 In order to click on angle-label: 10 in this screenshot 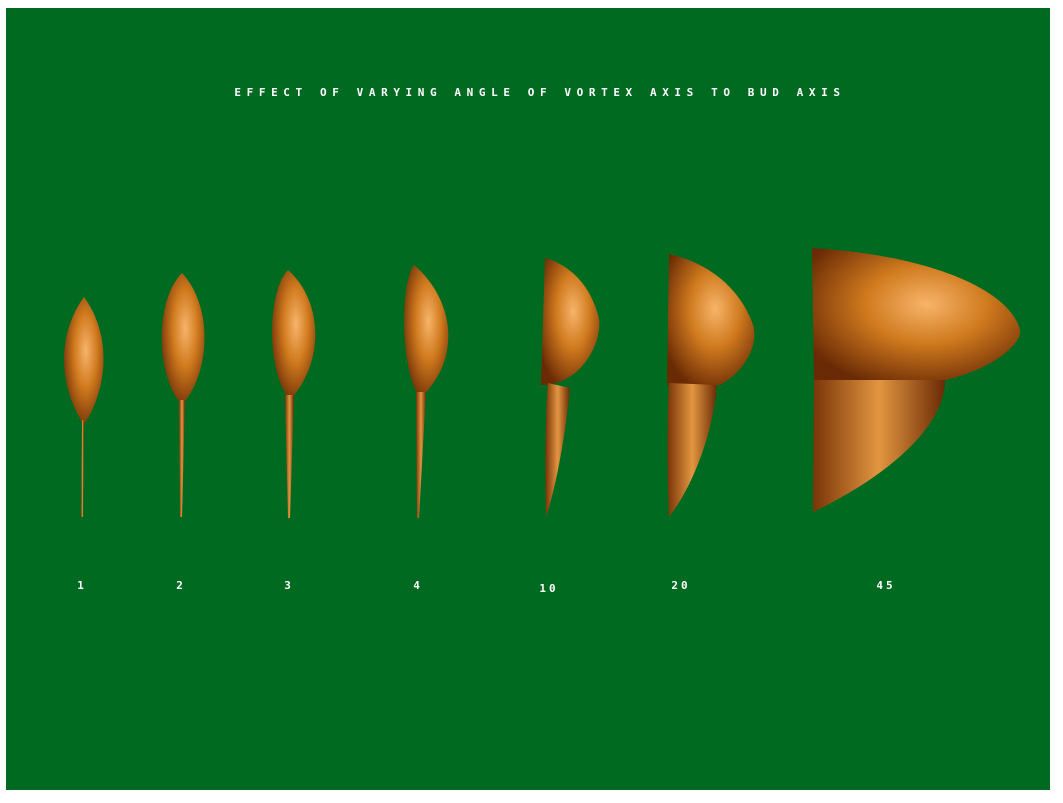, I will do `click(548, 588)`.